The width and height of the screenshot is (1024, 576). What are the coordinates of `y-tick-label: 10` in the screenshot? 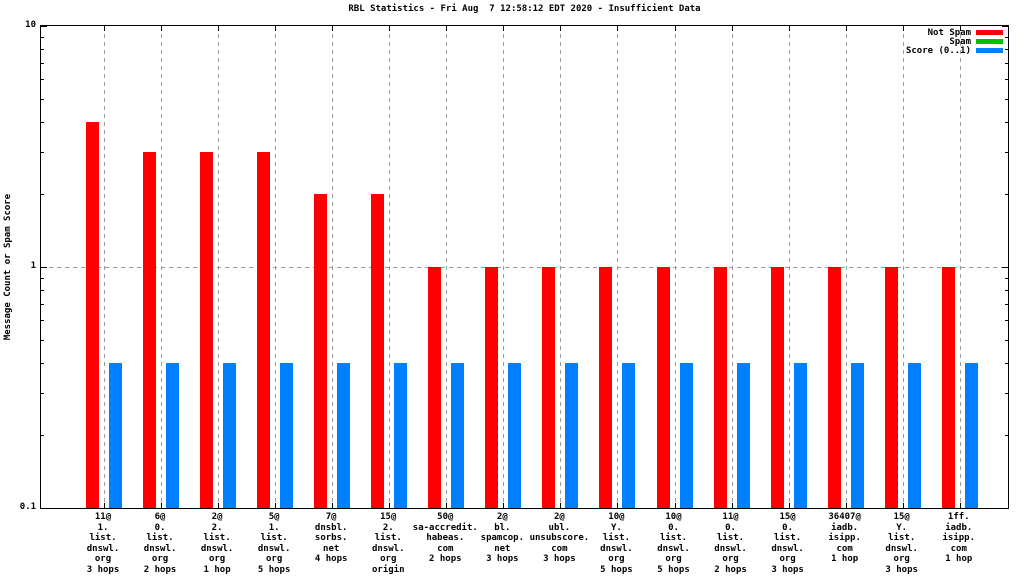 It's located at (30, 25).